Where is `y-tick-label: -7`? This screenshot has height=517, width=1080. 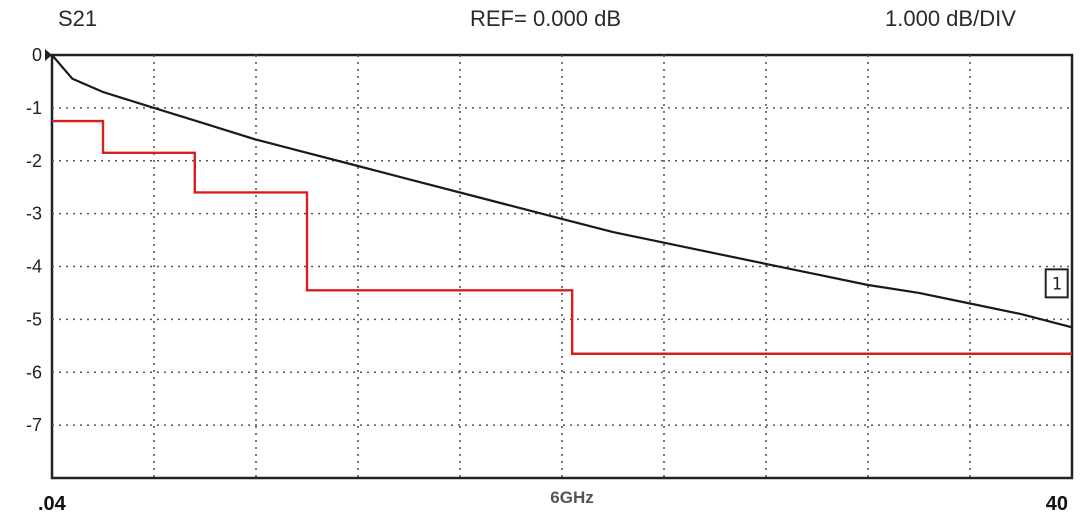 y-tick-label: -7 is located at coordinates (34, 425).